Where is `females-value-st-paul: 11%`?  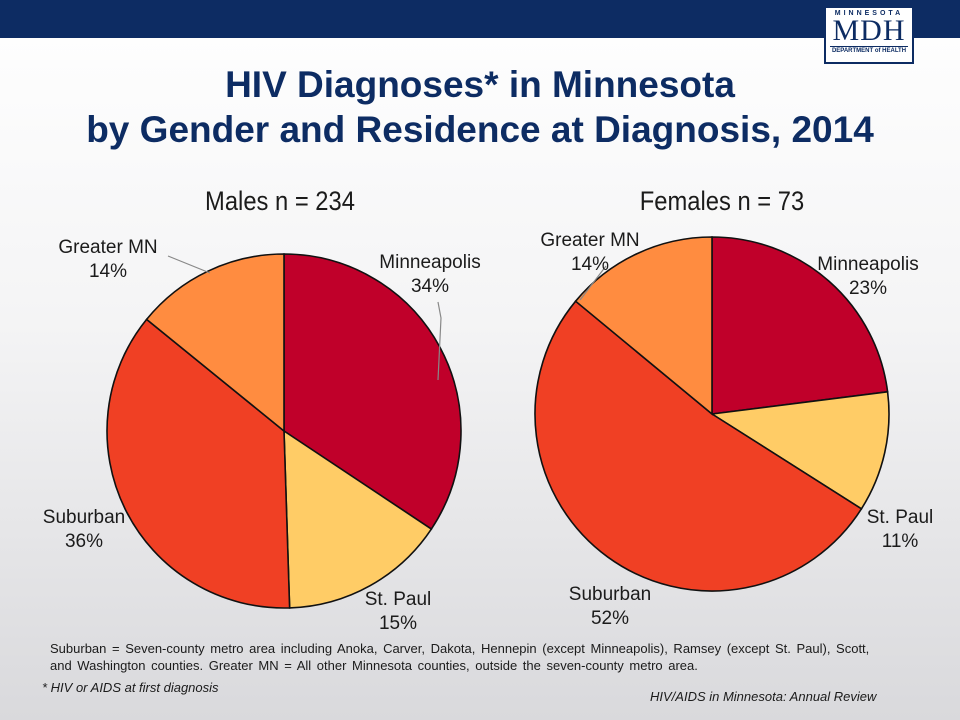 females-value-st-paul: 11% is located at coordinates (900, 541).